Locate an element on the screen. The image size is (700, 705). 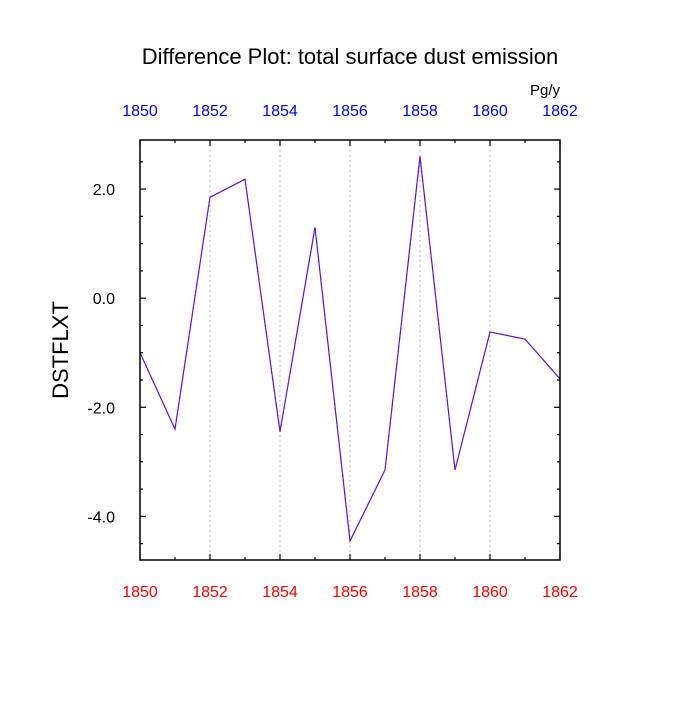
y-tick-label: -2.0 is located at coordinates (101, 408).